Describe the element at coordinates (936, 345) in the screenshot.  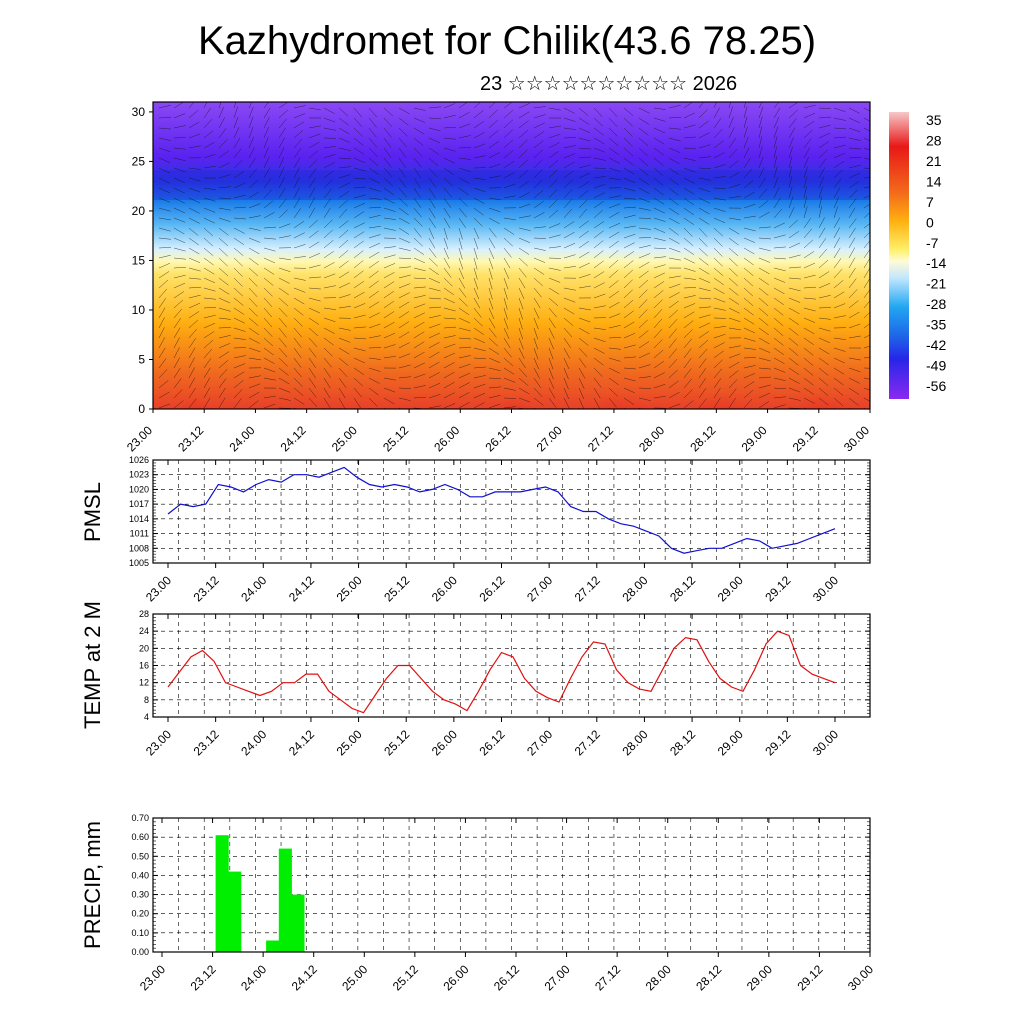
I see `colorbar-label: -42` at that location.